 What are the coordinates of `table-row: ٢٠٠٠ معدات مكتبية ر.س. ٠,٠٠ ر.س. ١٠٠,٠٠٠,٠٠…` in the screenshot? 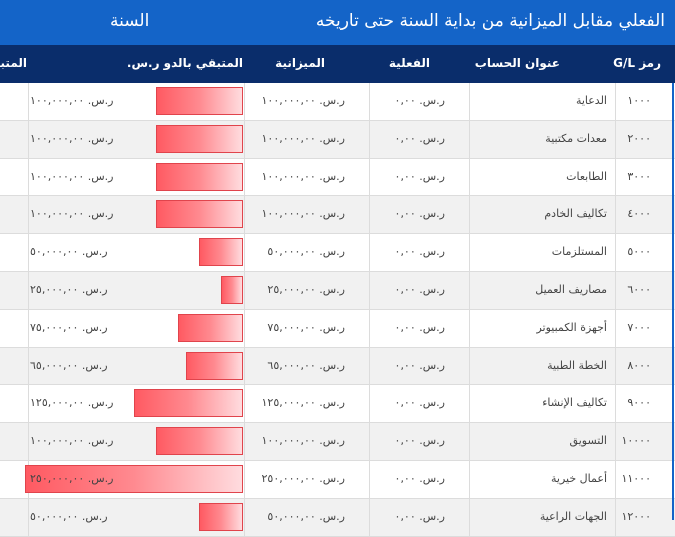 It's located at (337, 139).